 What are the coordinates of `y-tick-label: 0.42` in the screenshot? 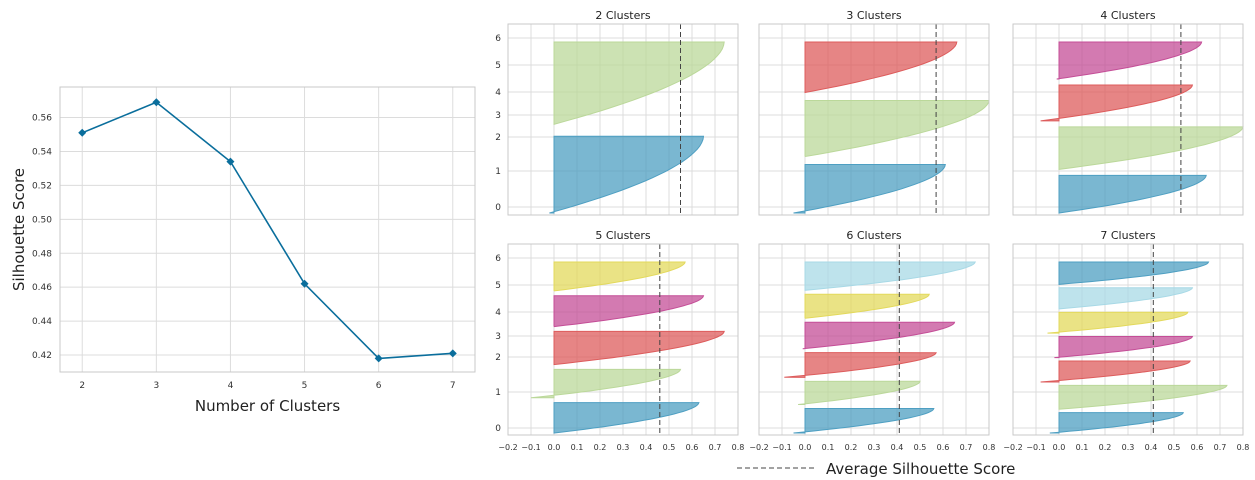 It's located at (42, 356).